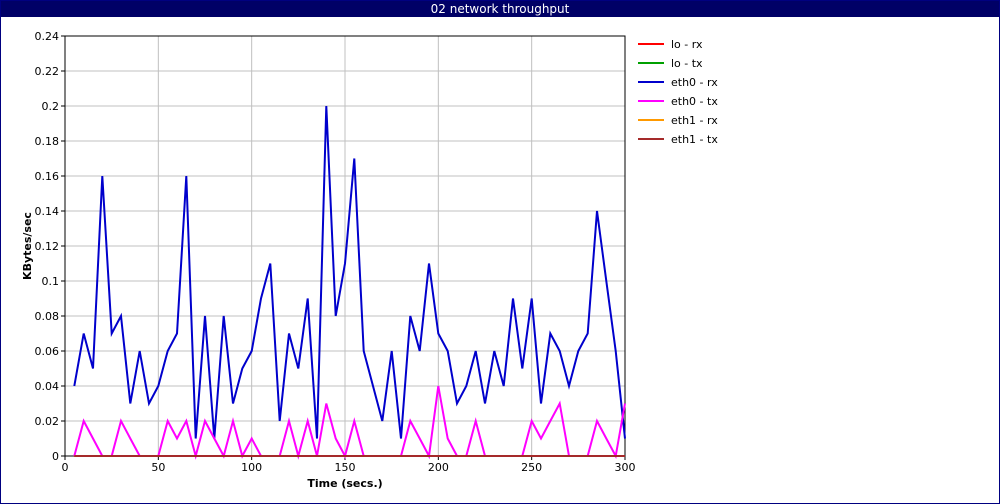  Describe the element at coordinates (345, 467) in the screenshot. I see `x-tick-label: 150` at that location.